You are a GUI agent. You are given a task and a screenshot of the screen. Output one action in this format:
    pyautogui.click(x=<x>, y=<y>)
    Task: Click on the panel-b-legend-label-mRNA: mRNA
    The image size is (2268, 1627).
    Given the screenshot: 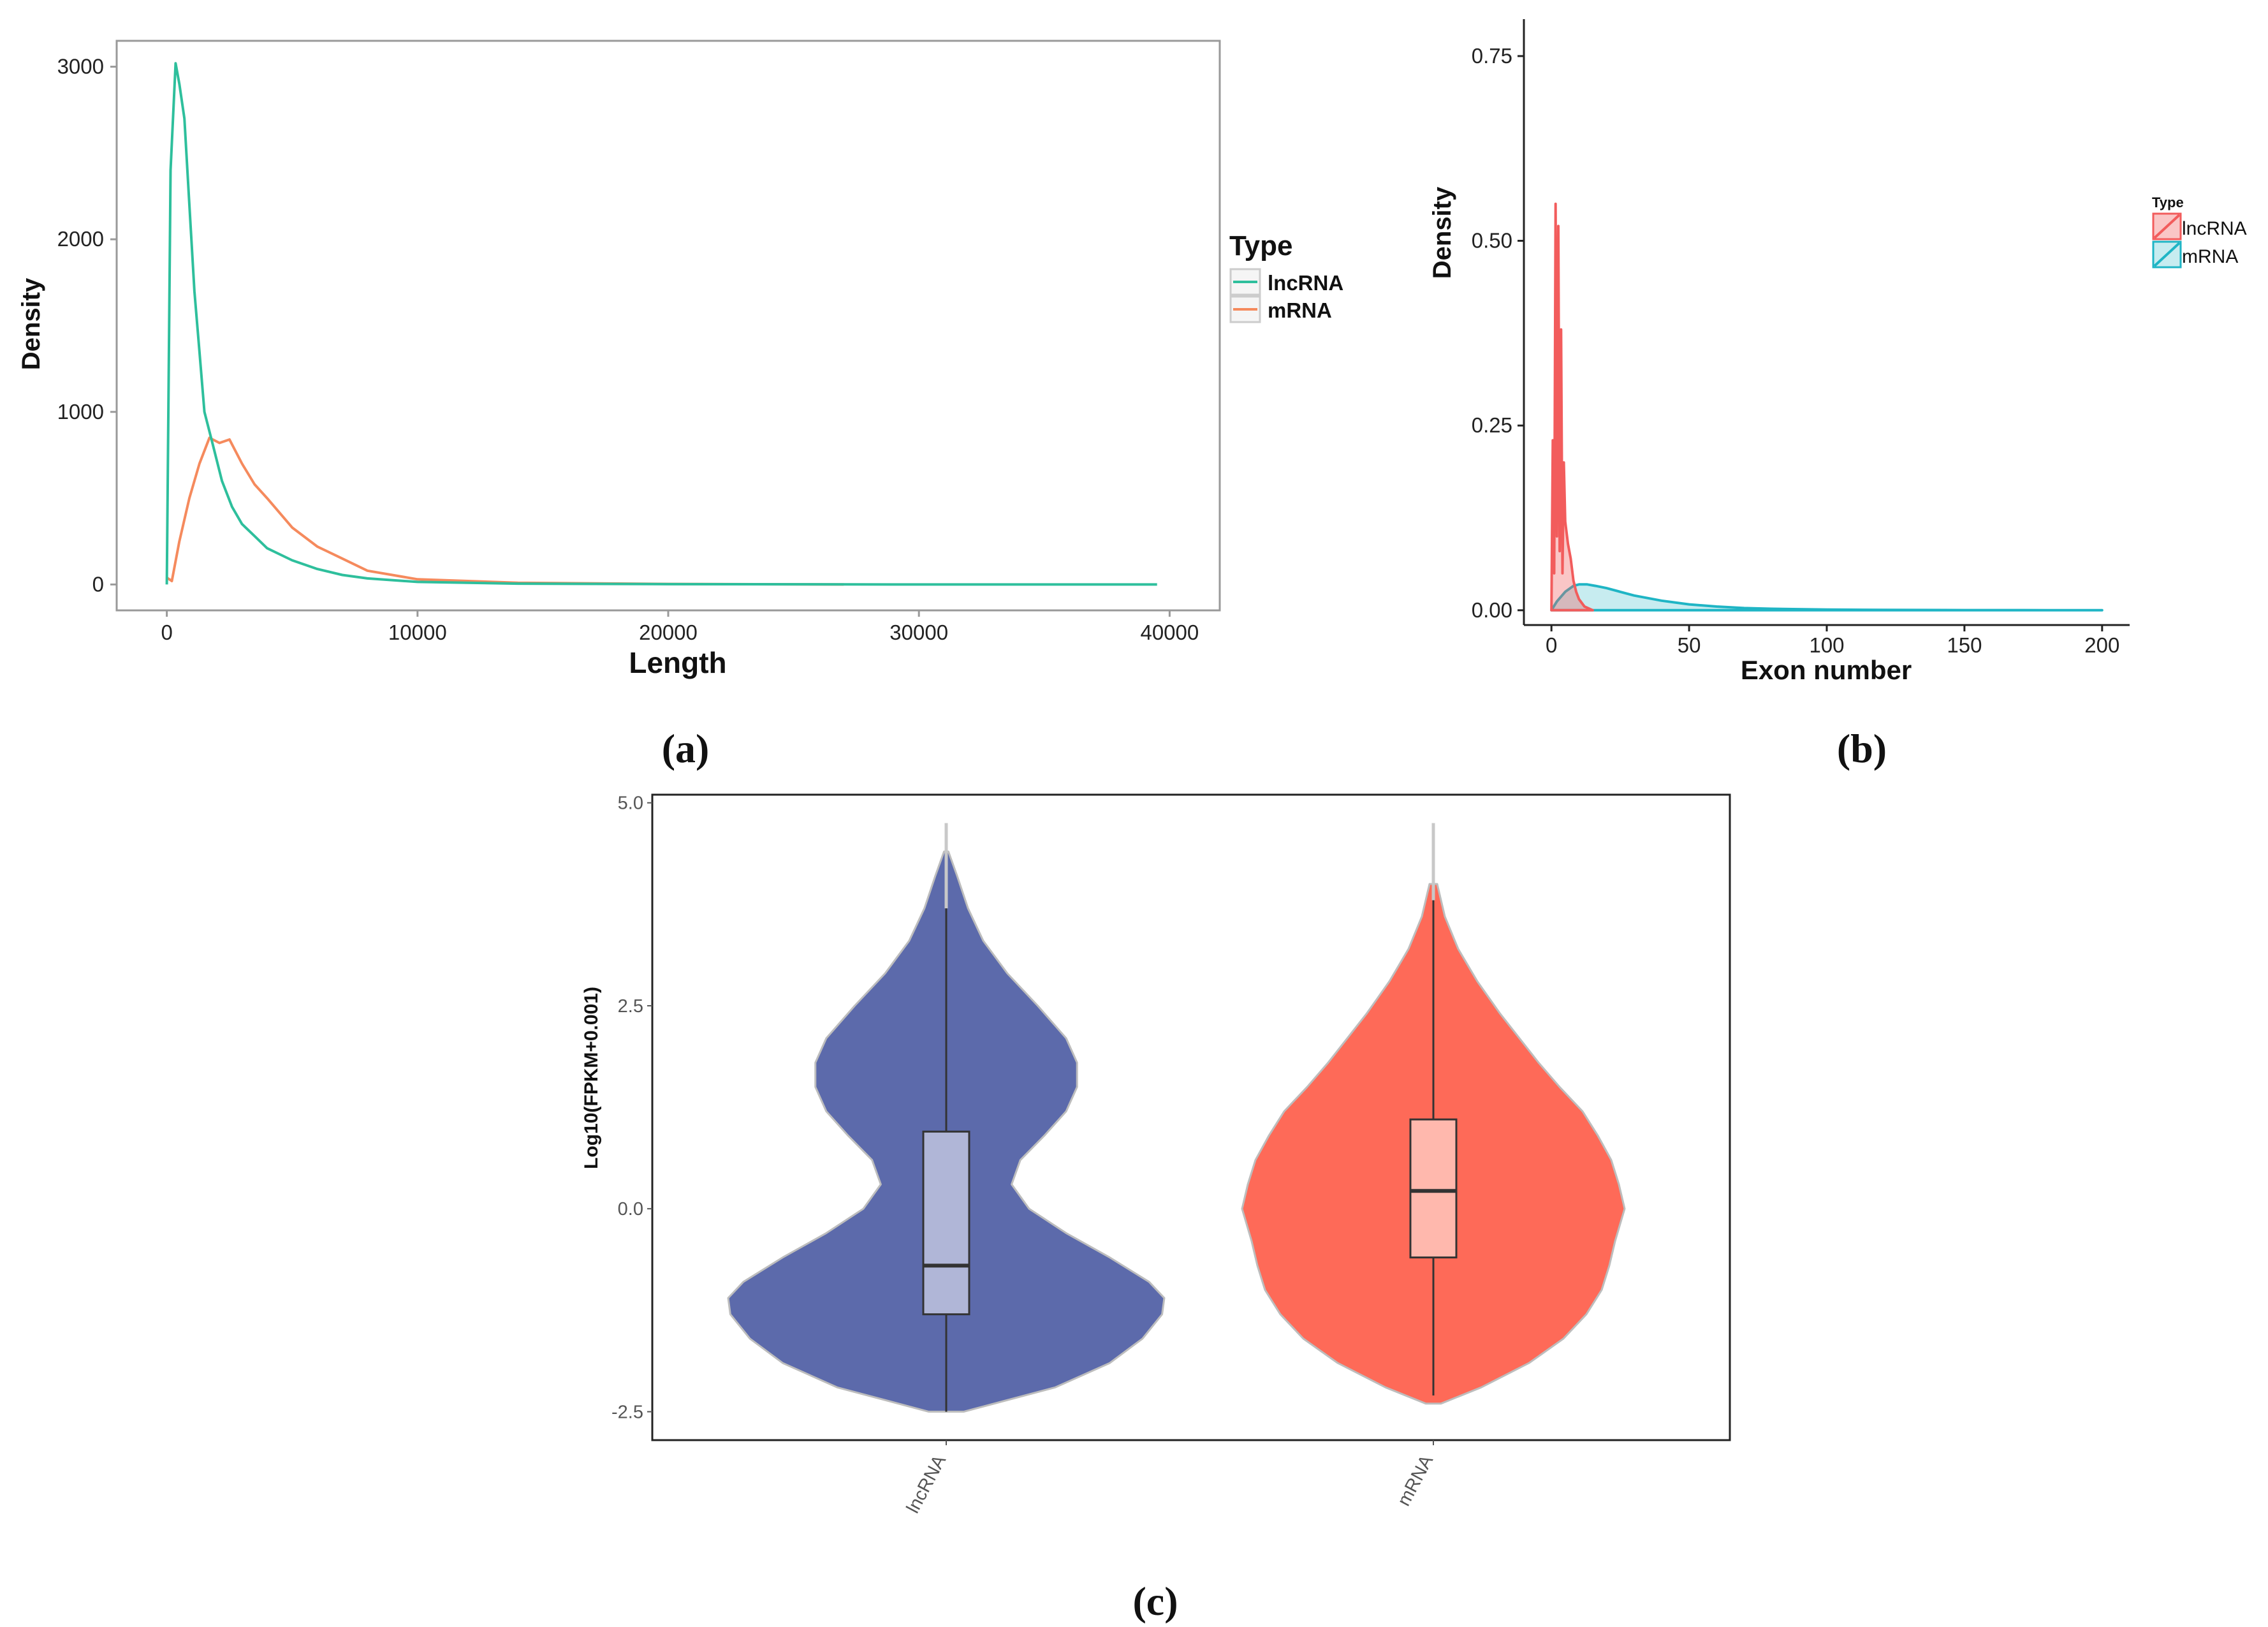 What is the action you would take?
    pyautogui.click(x=2210, y=256)
    